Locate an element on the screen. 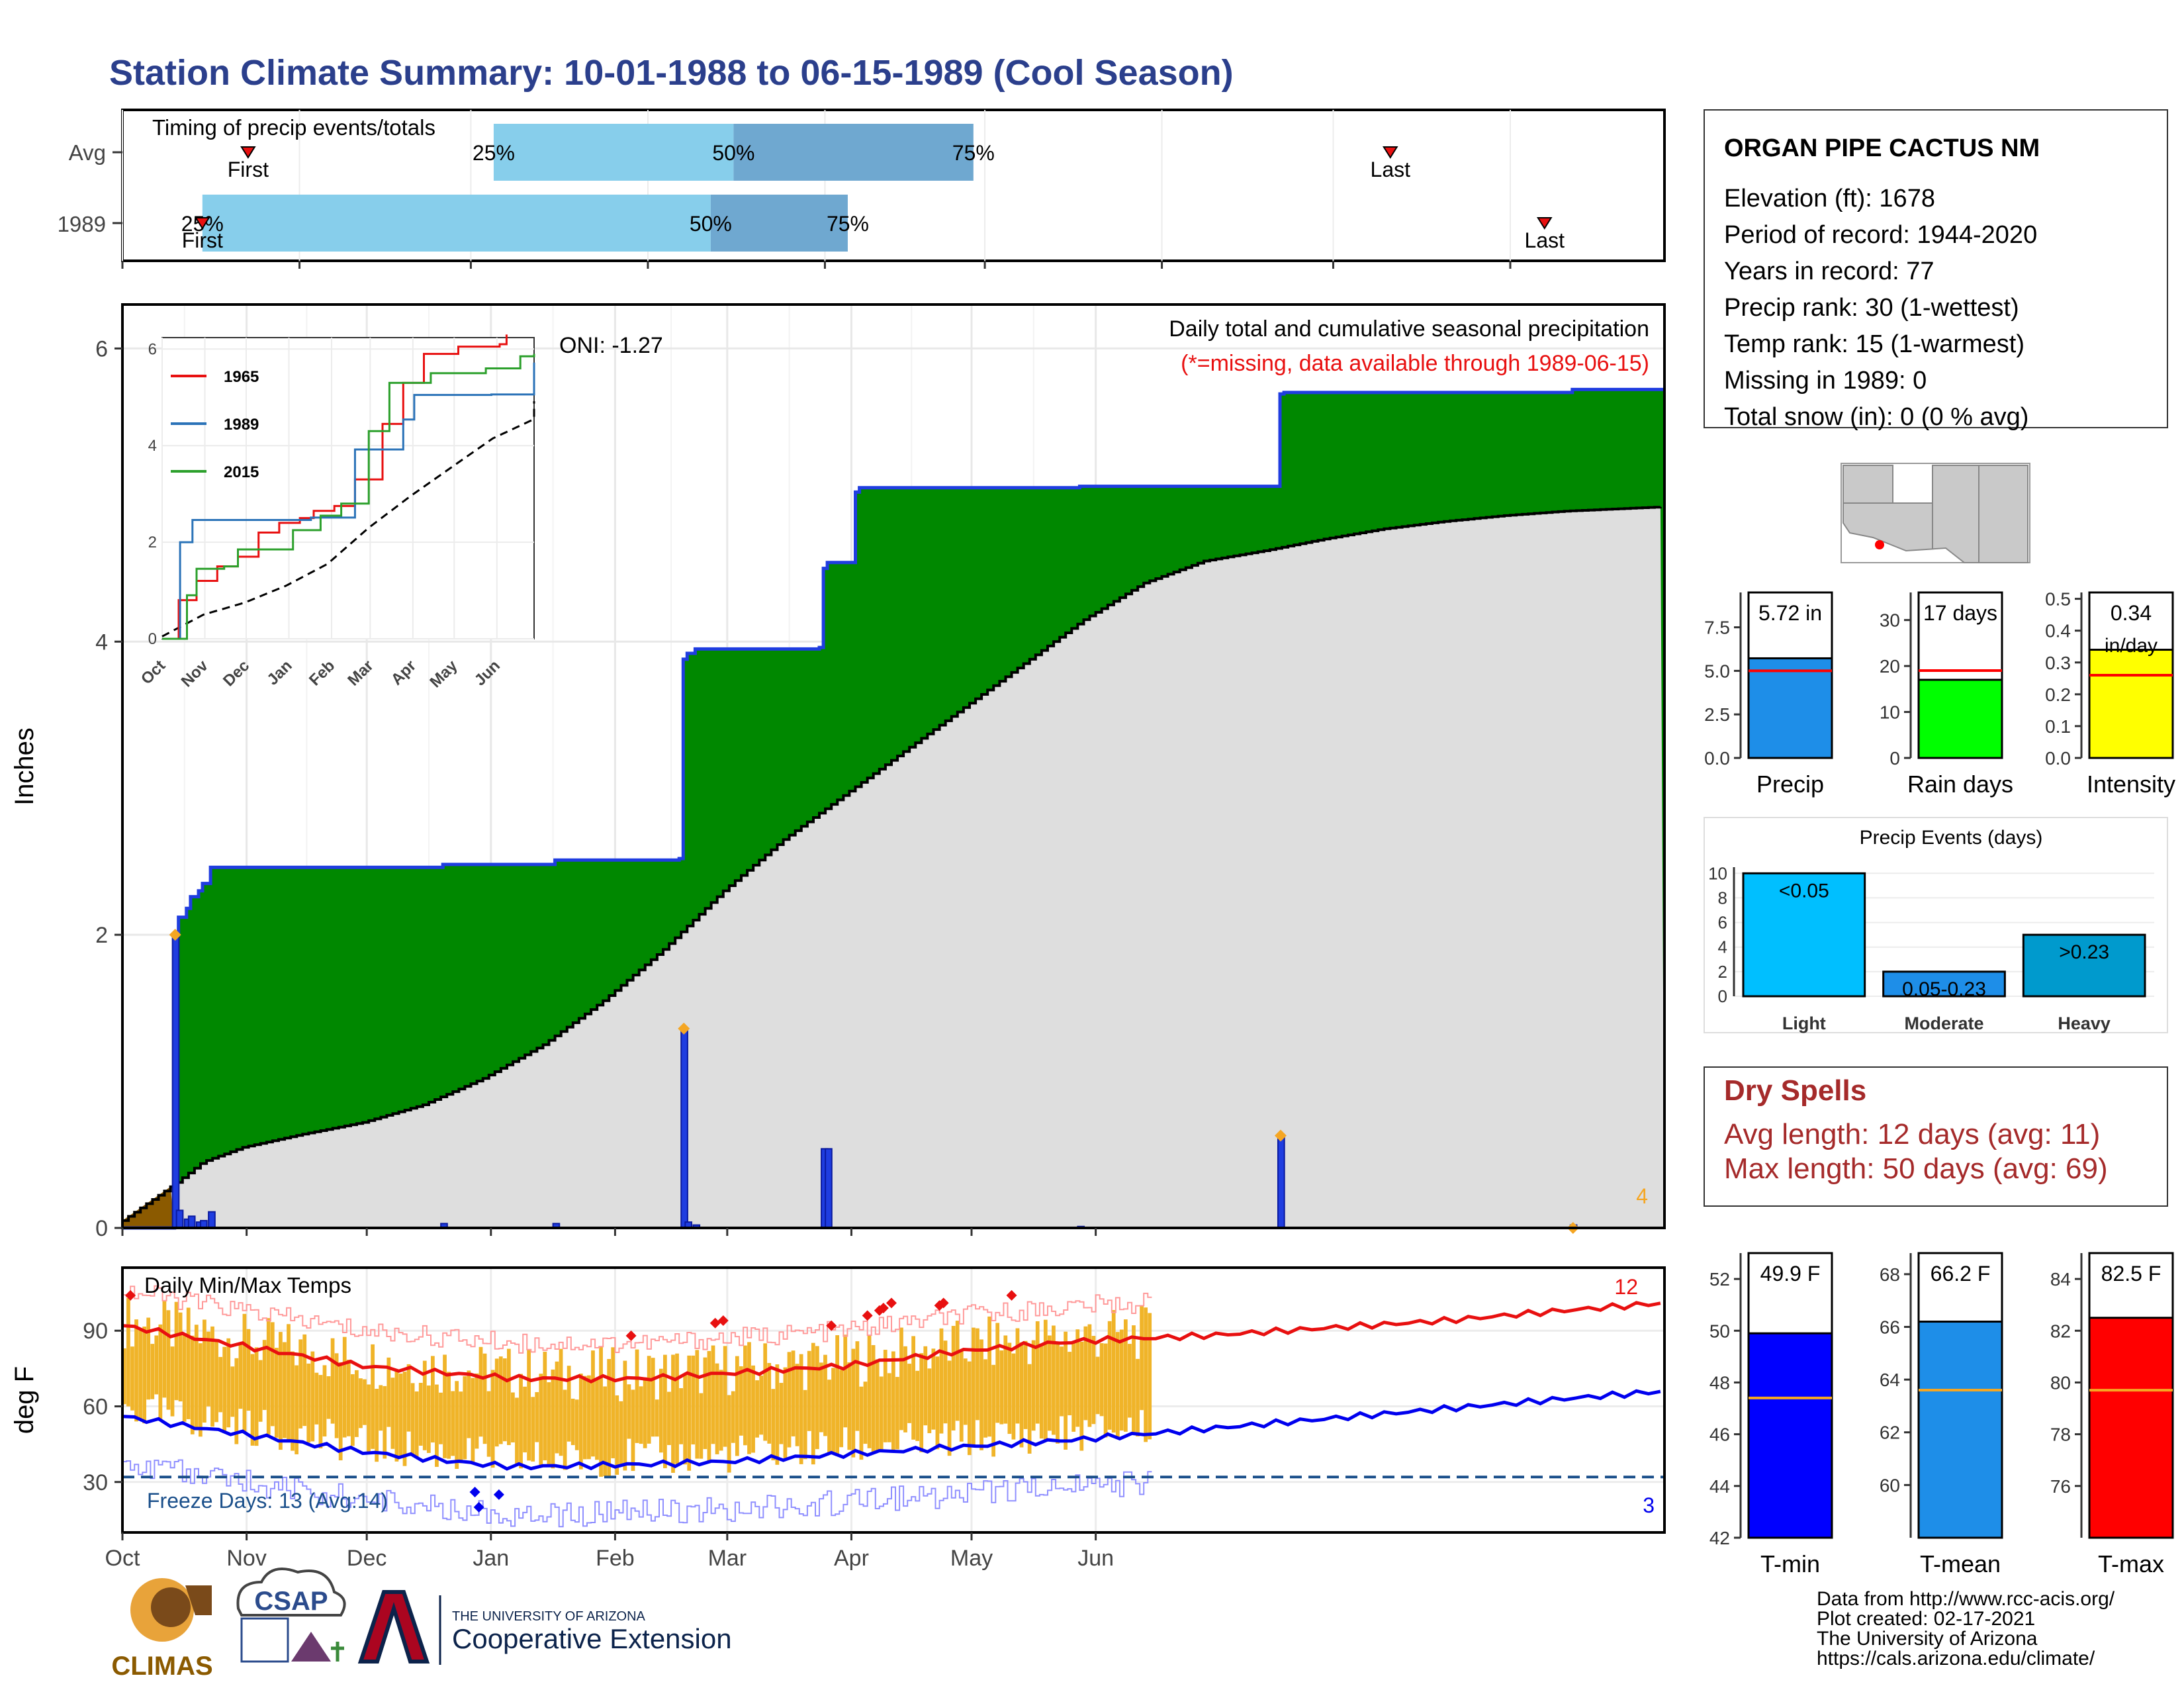  events-bar-label: >0.23 is located at coordinates (2084, 952).